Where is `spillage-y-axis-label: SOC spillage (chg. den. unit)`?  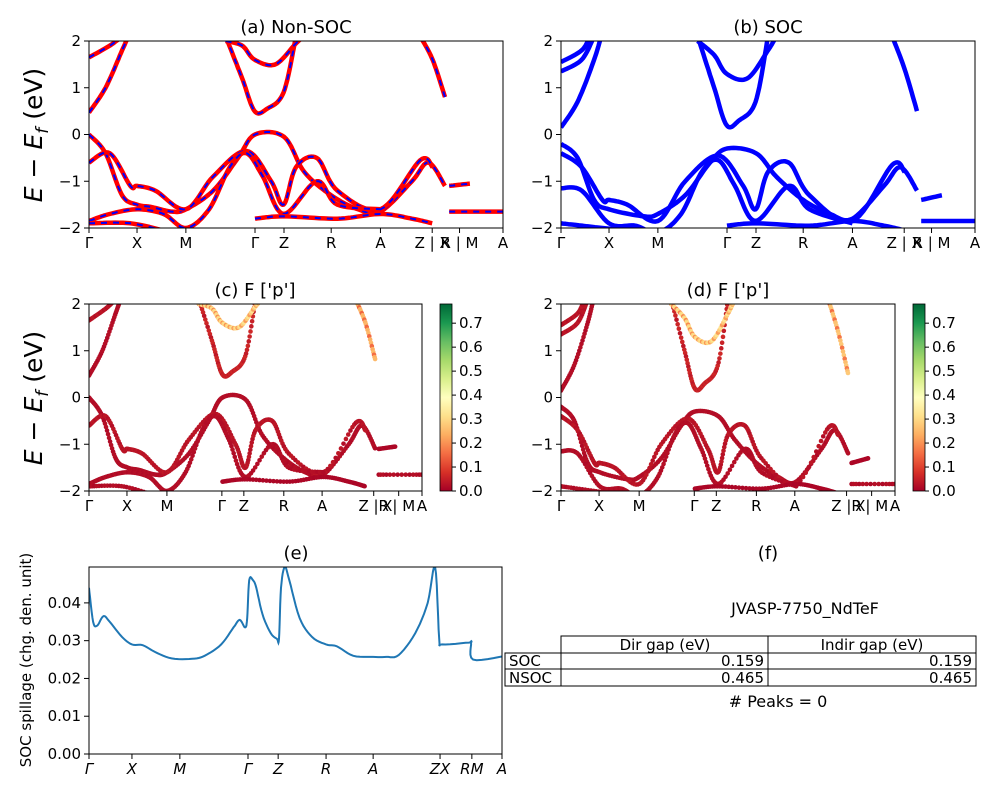
spillage-y-axis-label: SOC spillage (chg. den. unit) is located at coordinates (26, 660).